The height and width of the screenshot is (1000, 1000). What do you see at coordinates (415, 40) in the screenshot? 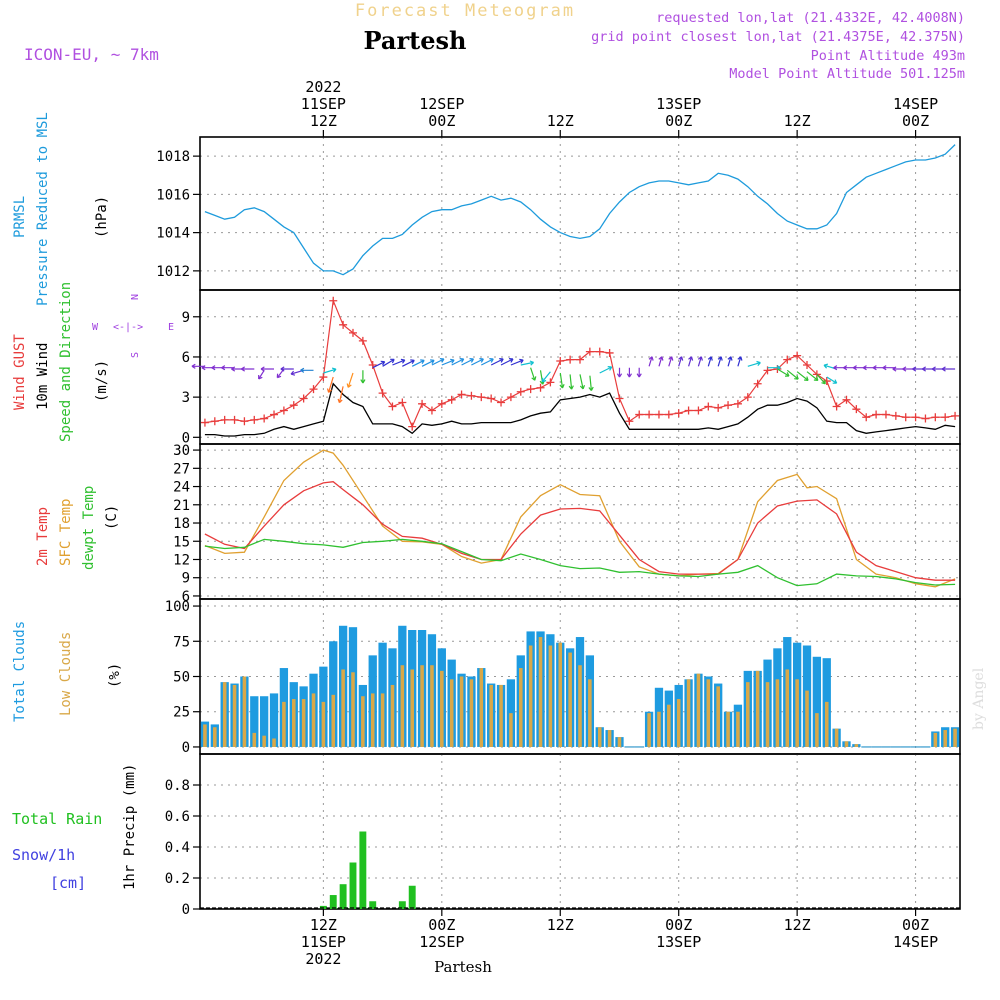
I see `location-title: Partesh` at bounding box center [415, 40].